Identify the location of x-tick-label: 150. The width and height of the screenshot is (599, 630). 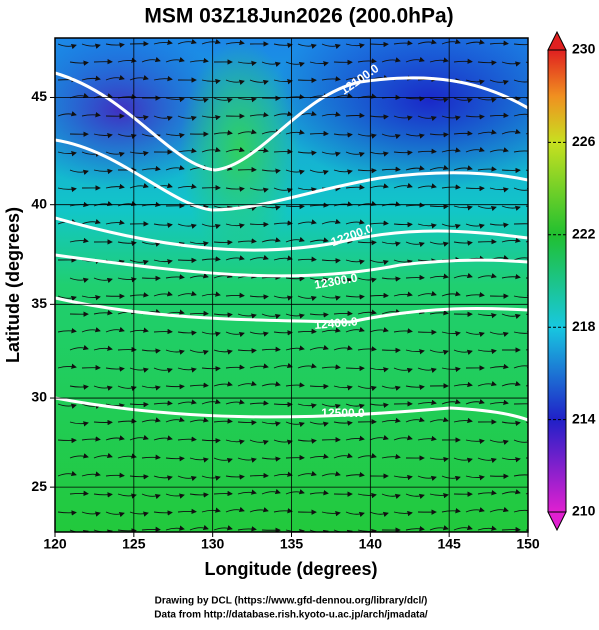
(528, 544).